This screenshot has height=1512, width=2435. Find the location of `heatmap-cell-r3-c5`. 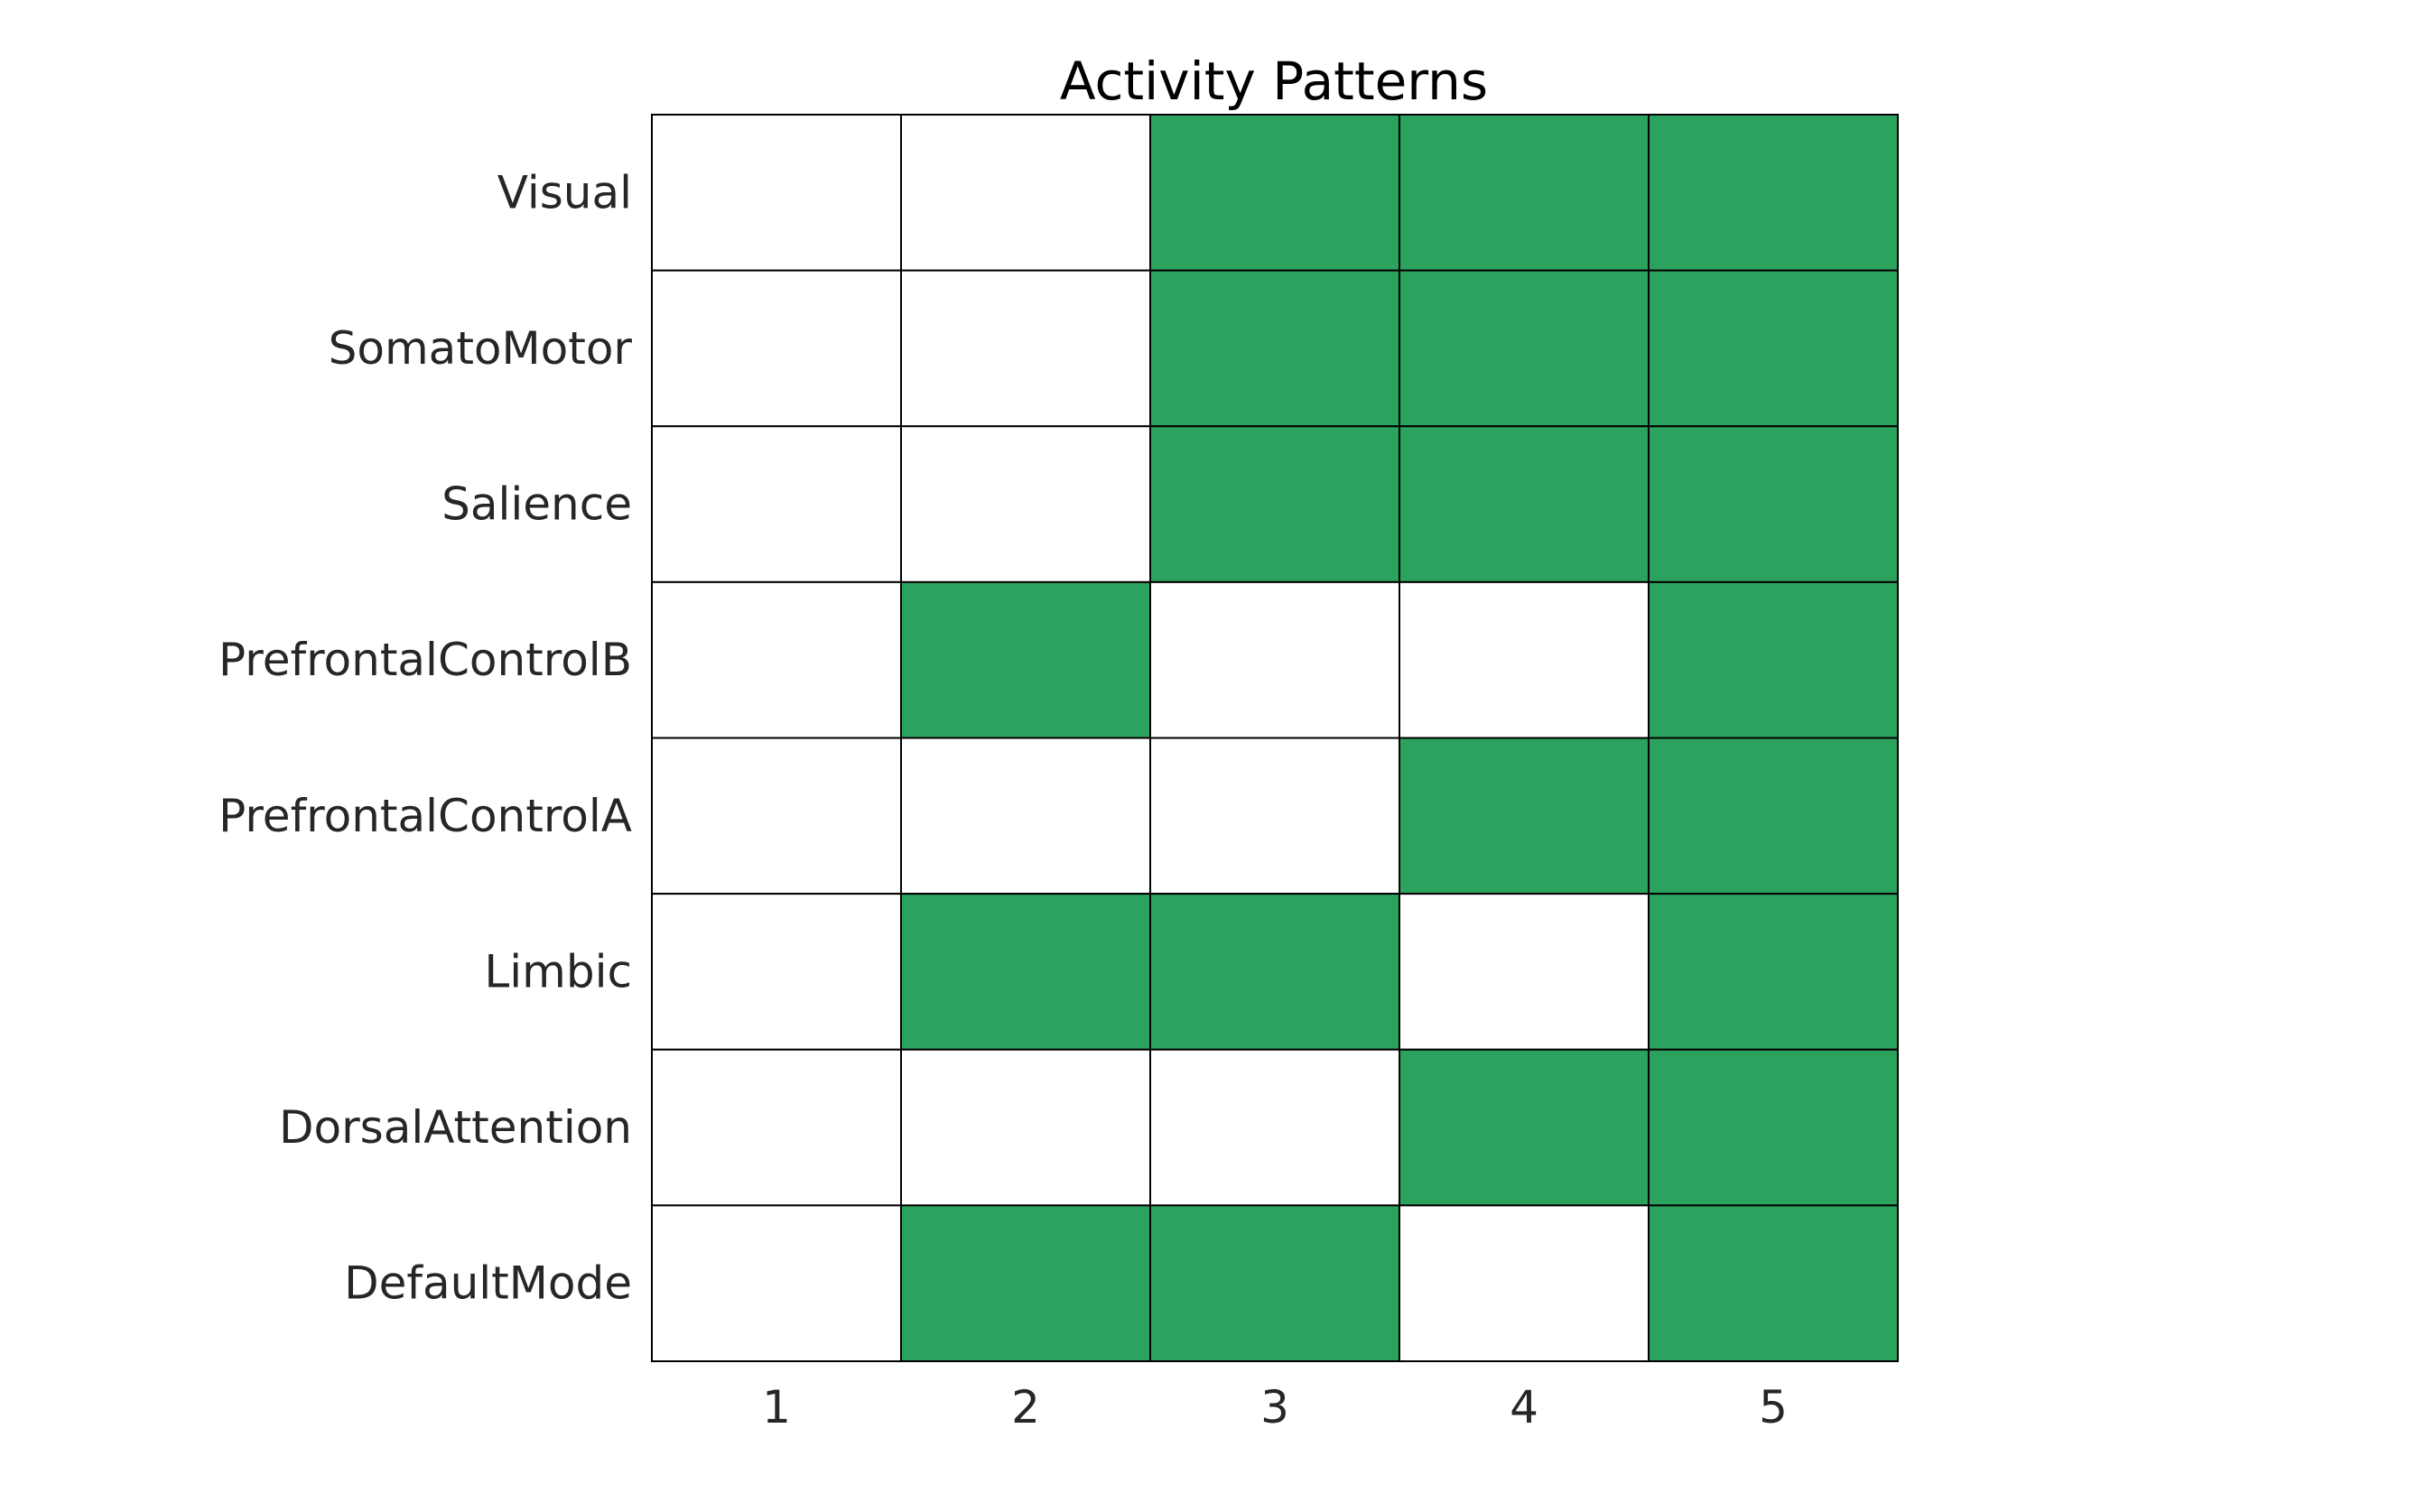

heatmap-cell-r3-c5 is located at coordinates (1773, 504).